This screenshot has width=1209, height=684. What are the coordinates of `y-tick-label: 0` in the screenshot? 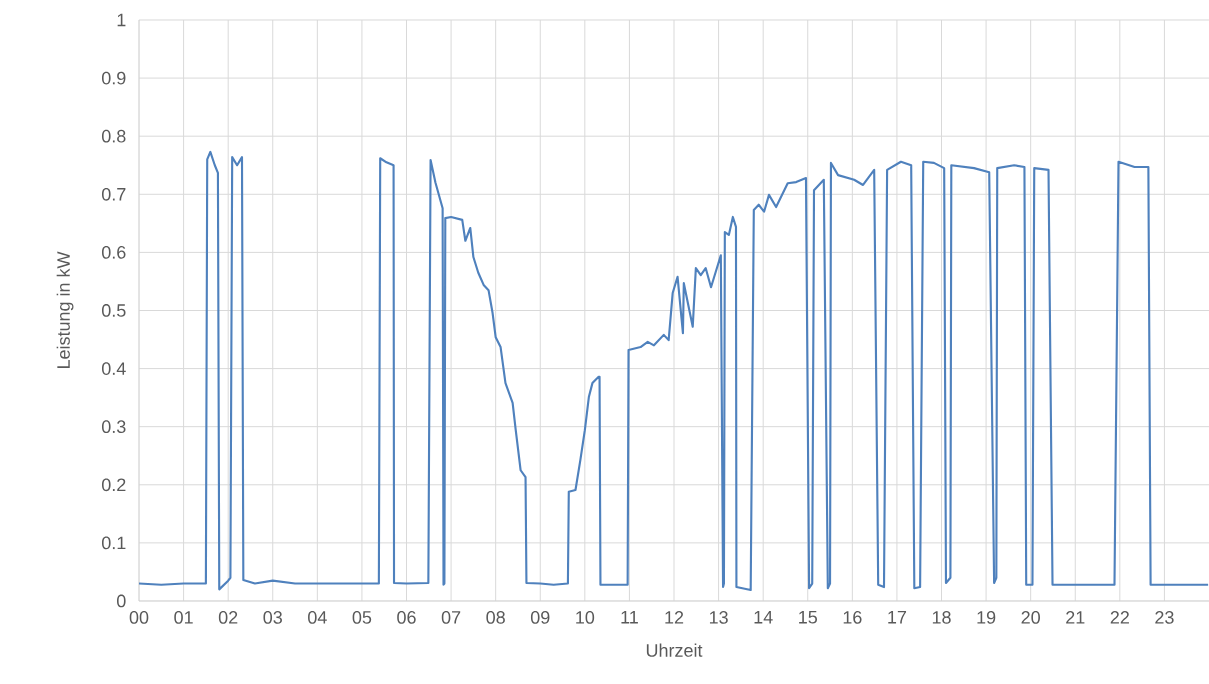 It's located at (121, 601).